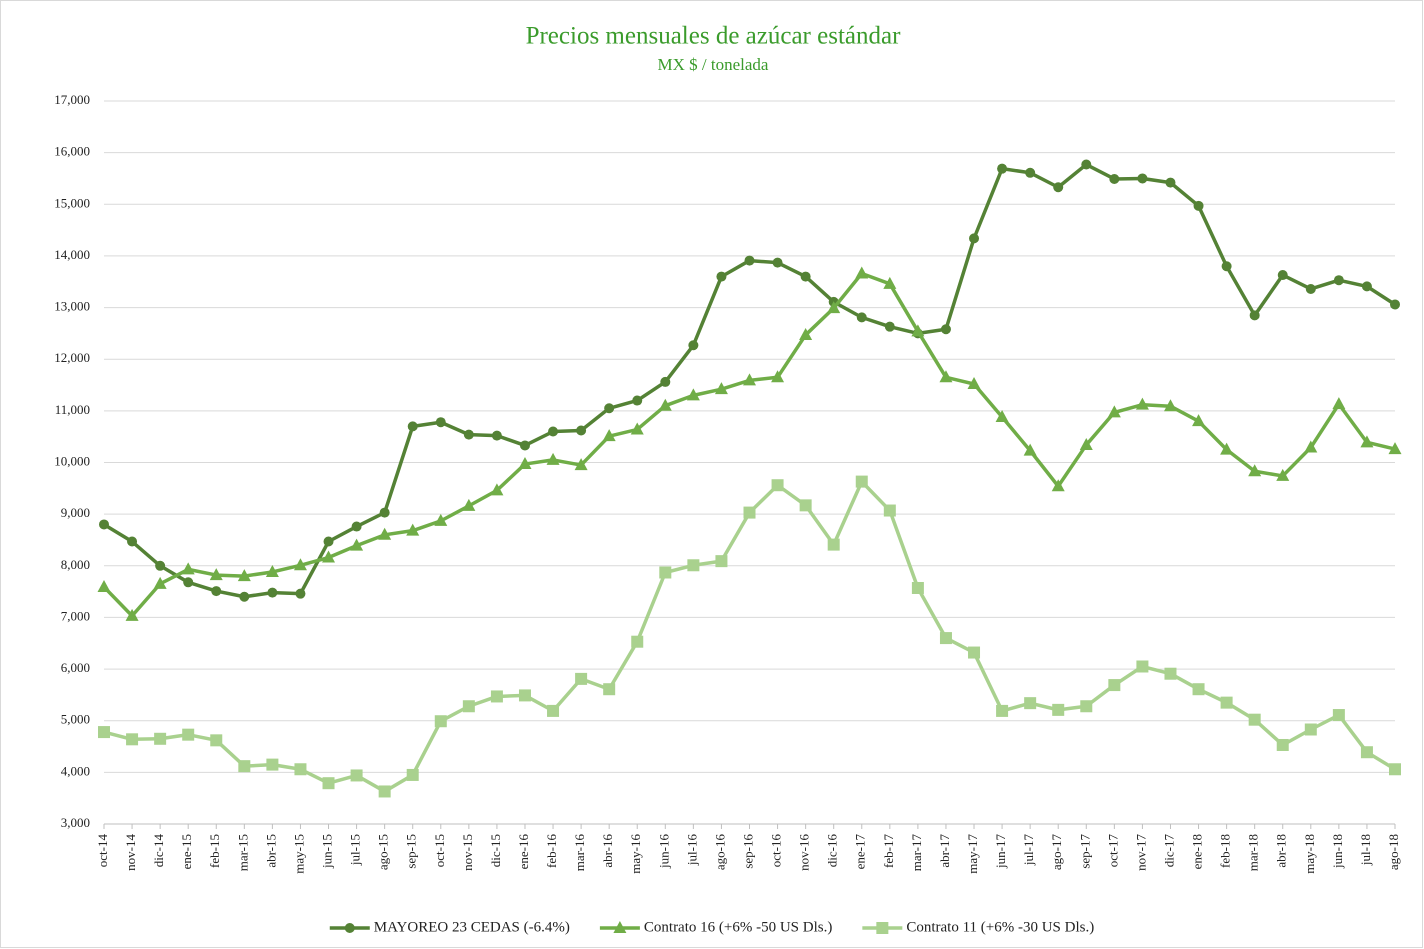 This screenshot has width=1424, height=949. Describe the element at coordinates (411, 851) in the screenshot. I see `x-tick-label: sep-15` at that location.